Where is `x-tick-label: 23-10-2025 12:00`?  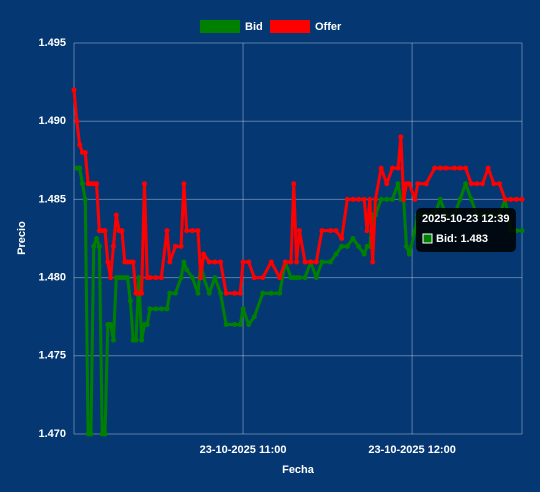 x-tick-label: 23-10-2025 12:00 is located at coordinates (411, 450).